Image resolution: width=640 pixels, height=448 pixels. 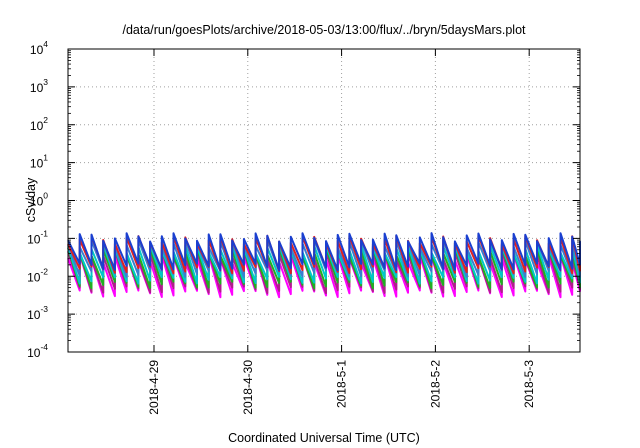 What do you see at coordinates (39, 124) in the screenshot?
I see `y-tick-label: 10²` at bounding box center [39, 124].